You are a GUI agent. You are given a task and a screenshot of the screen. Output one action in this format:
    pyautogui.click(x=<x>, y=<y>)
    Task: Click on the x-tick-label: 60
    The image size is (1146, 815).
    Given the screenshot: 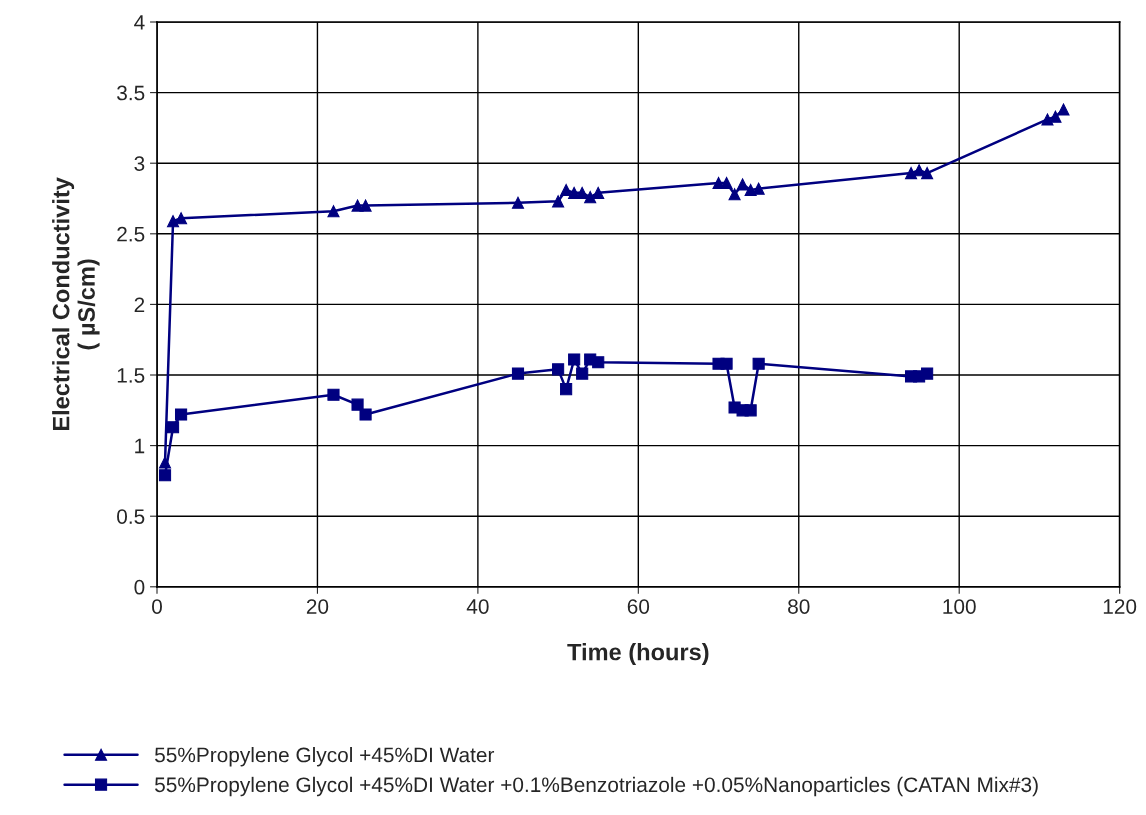 What is the action you would take?
    pyautogui.click(x=638, y=606)
    